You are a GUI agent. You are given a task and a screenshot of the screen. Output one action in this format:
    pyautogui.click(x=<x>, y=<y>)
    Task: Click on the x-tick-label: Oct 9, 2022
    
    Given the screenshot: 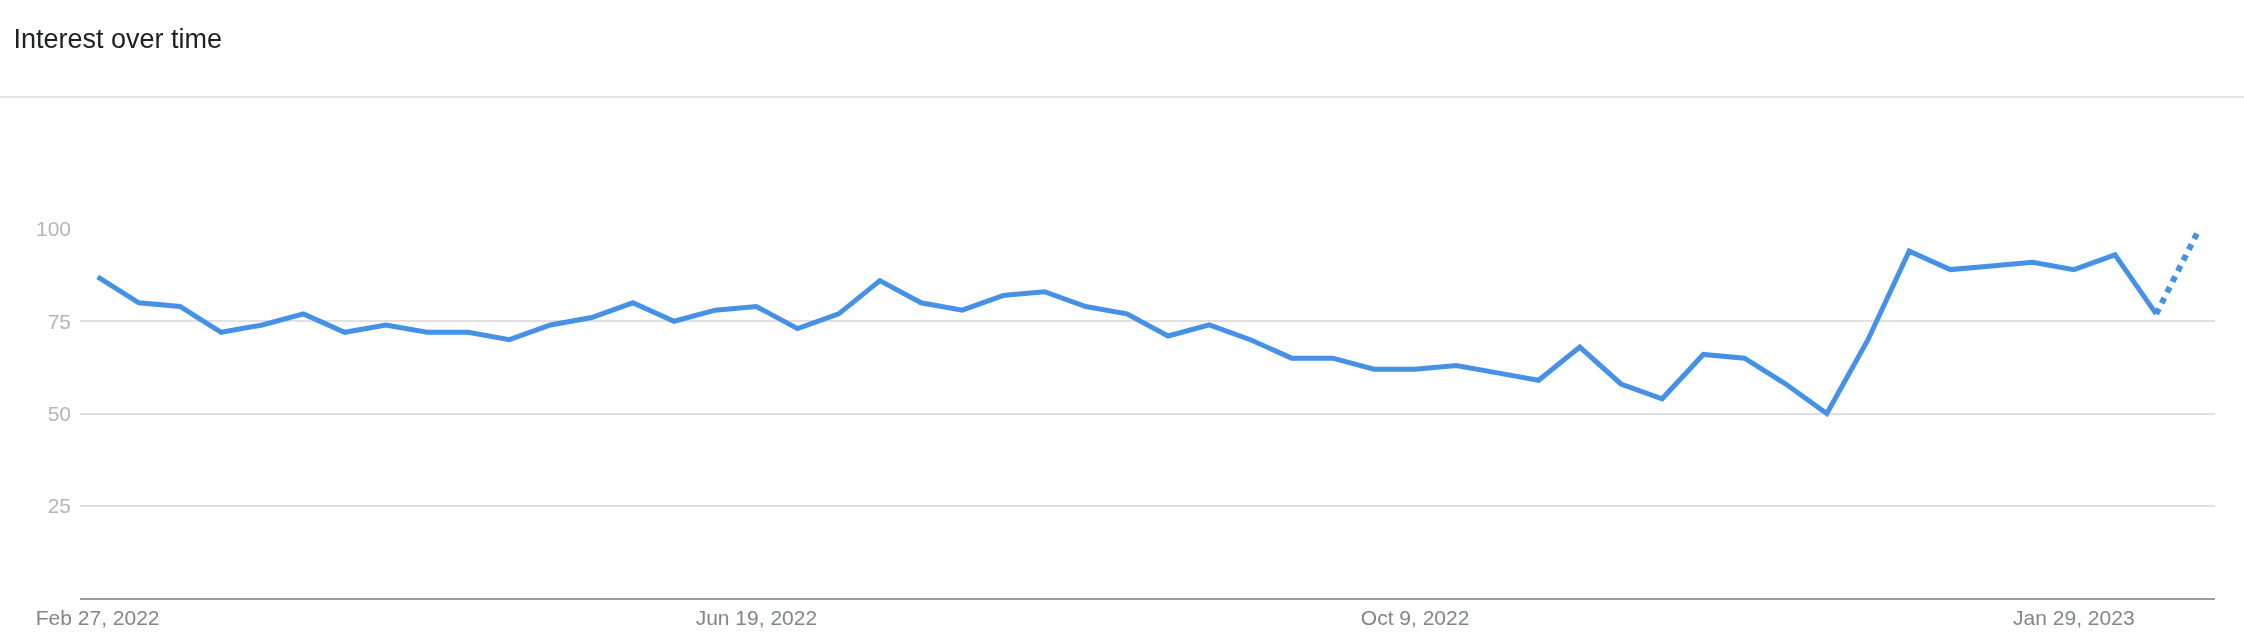 What is the action you would take?
    pyautogui.click(x=1415, y=618)
    